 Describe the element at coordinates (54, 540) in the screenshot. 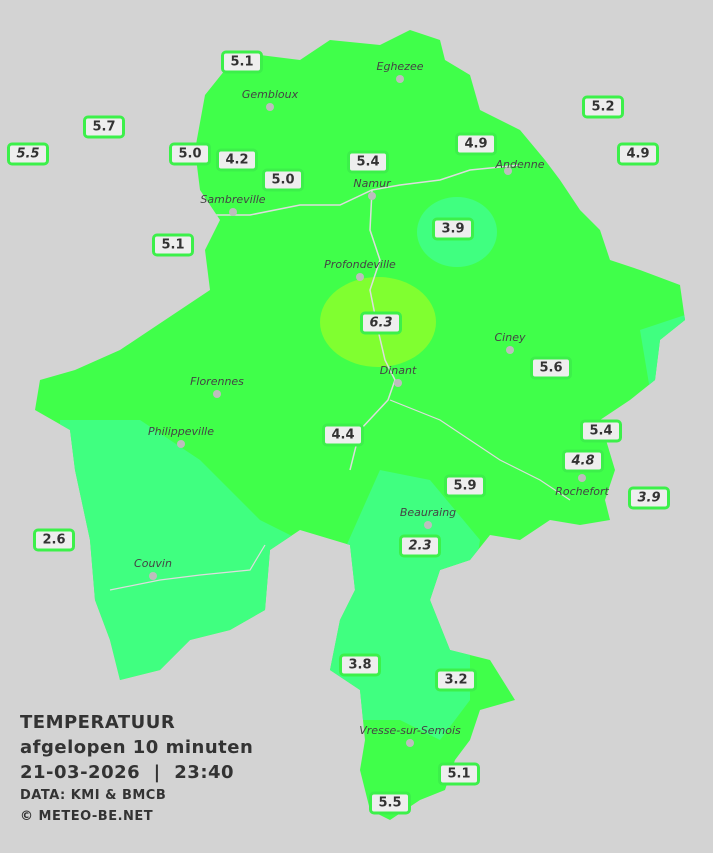

I see `temperature-label: 2.6` at that location.